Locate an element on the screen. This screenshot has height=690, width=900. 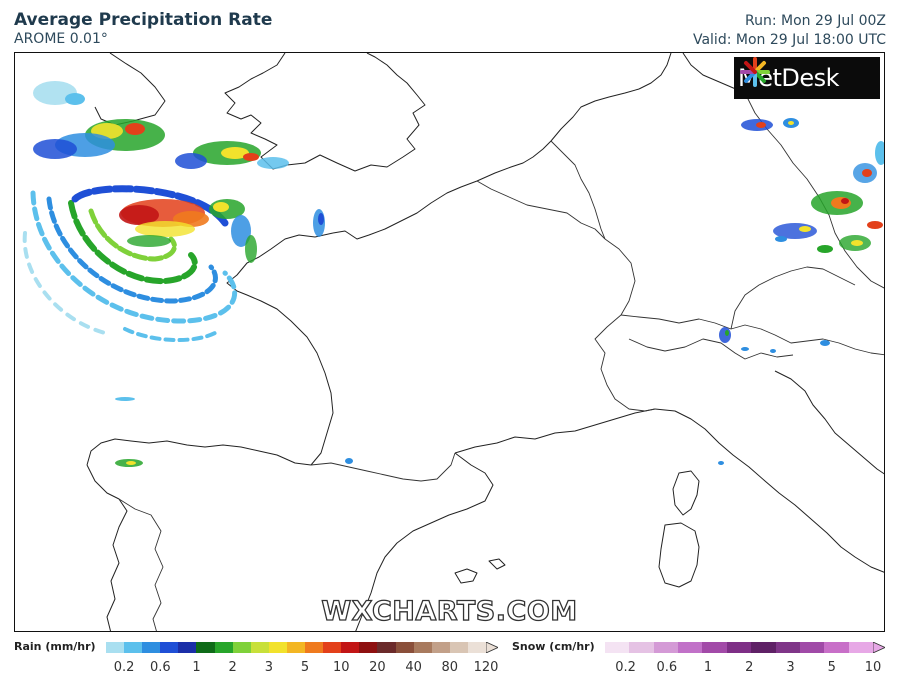
rain-tick-label: 20 is located at coordinates (377, 667).